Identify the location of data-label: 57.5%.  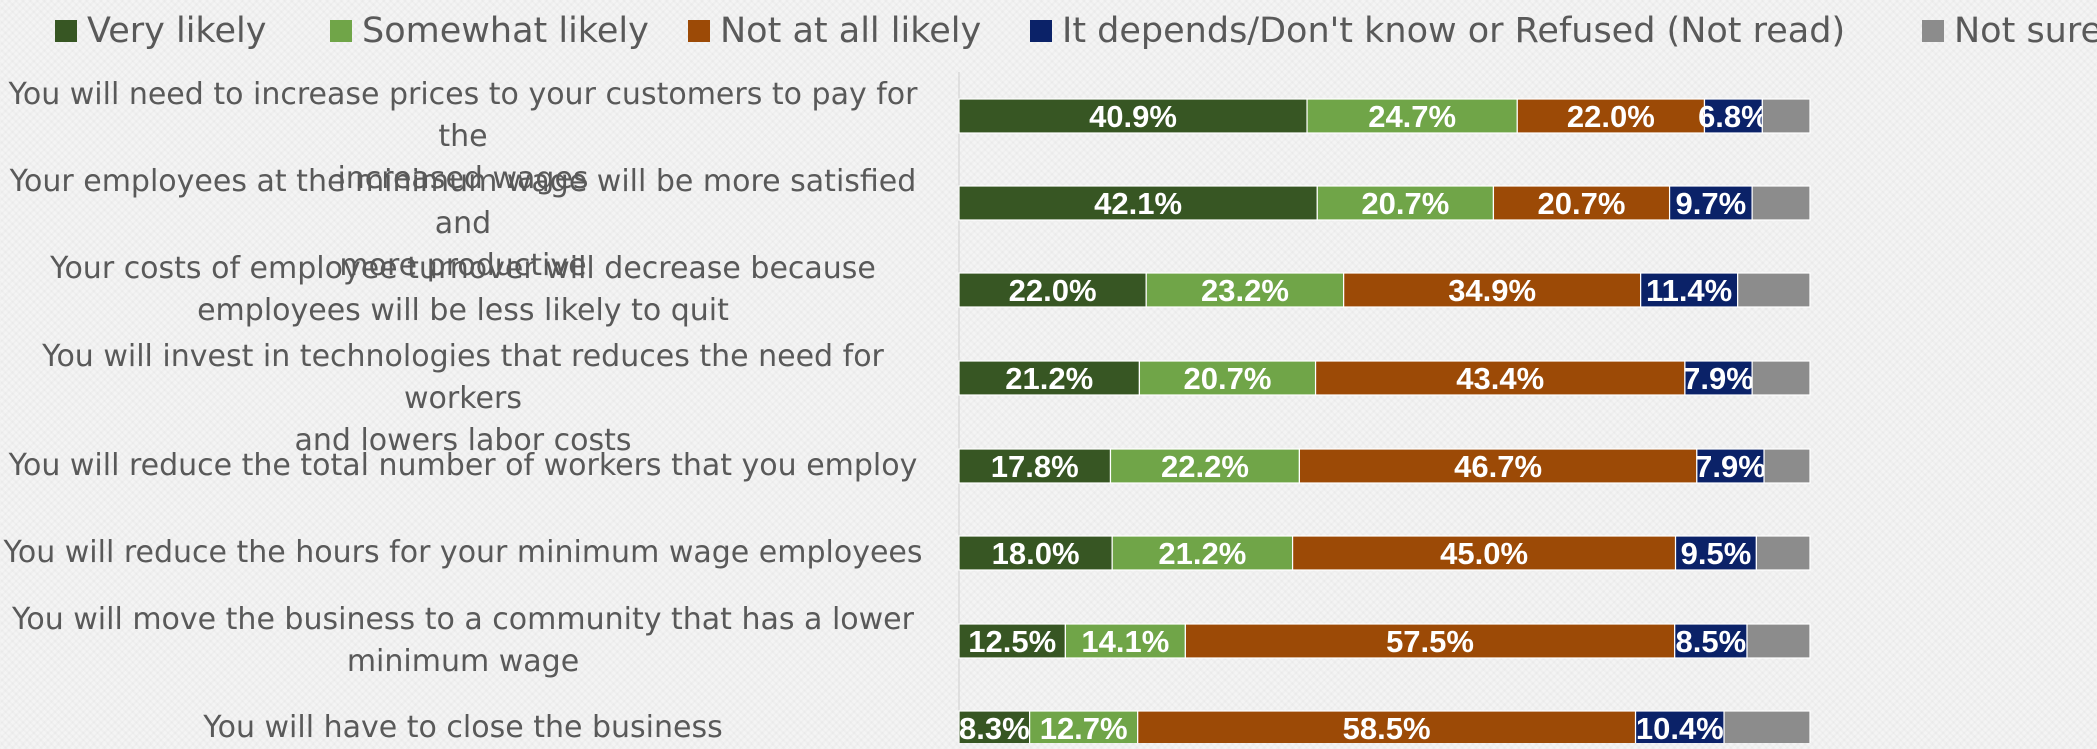
(1430, 641).